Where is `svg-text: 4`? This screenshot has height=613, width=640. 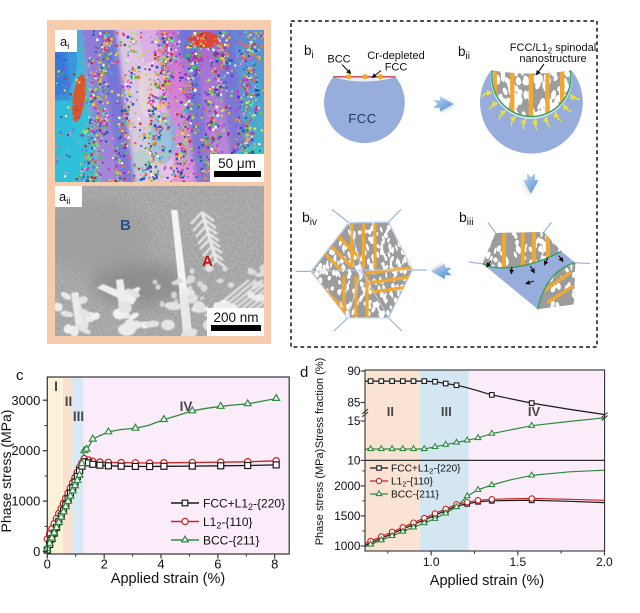
svg-text: 4 is located at coordinates (160, 564).